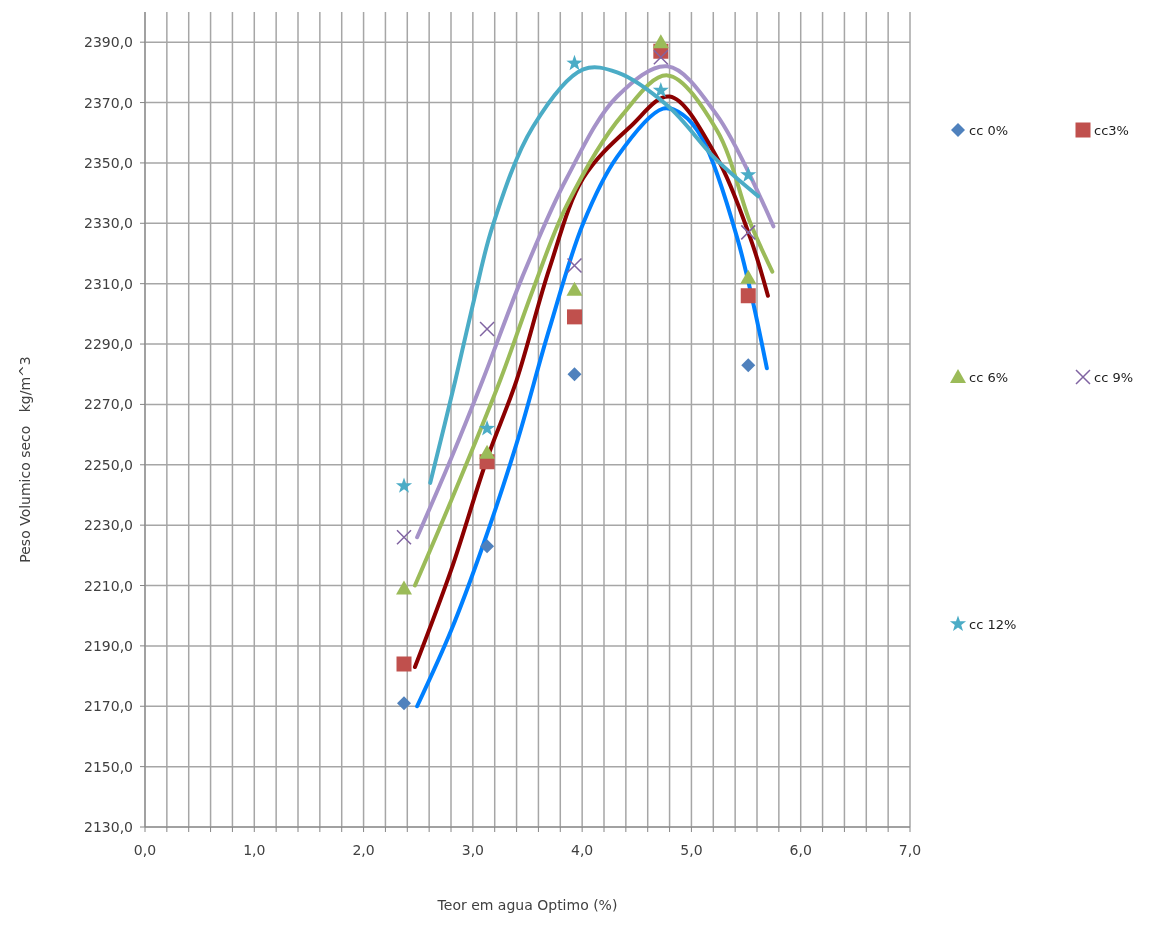 This screenshot has width=1153, height=929. I want to click on y-tick-label: 2290,0, so click(108, 344).